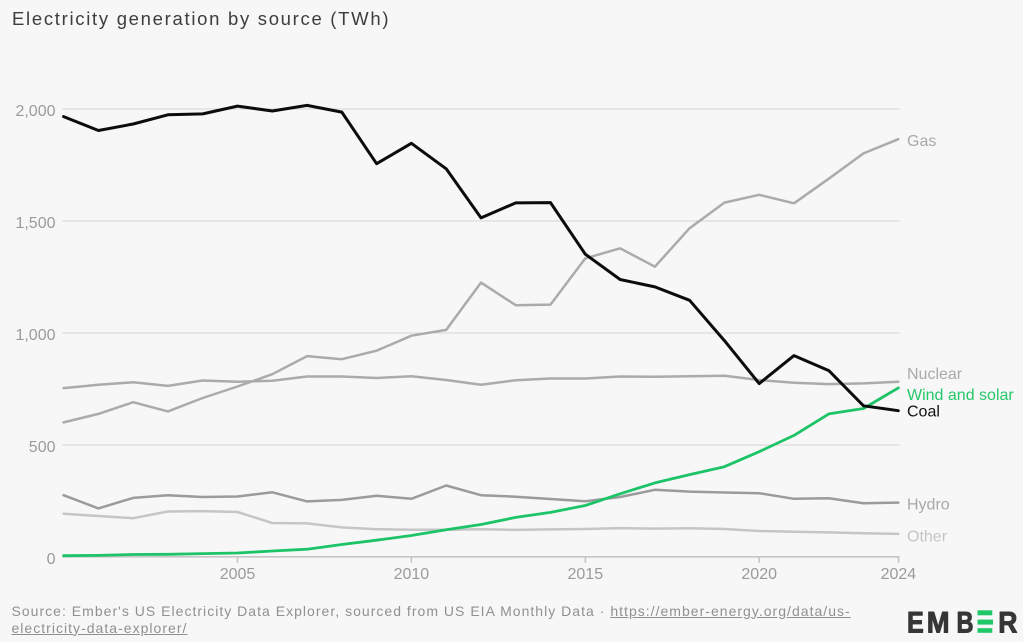 The height and width of the screenshot is (642, 1023). What do you see at coordinates (35, 335) in the screenshot?
I see `svg-text: 1,000` at bounding box center [35, 335].